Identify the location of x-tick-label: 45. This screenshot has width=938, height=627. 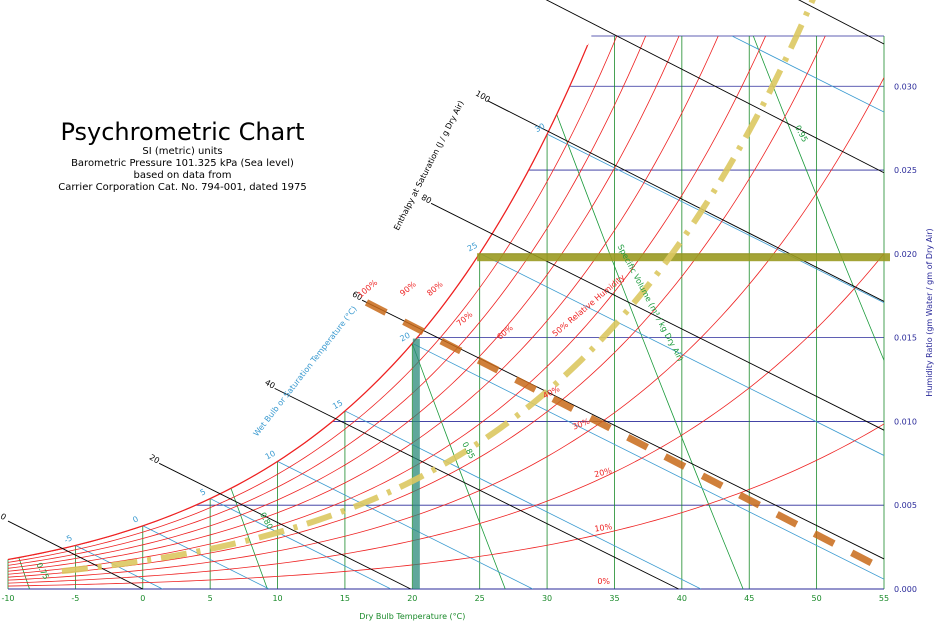
(749, 598).